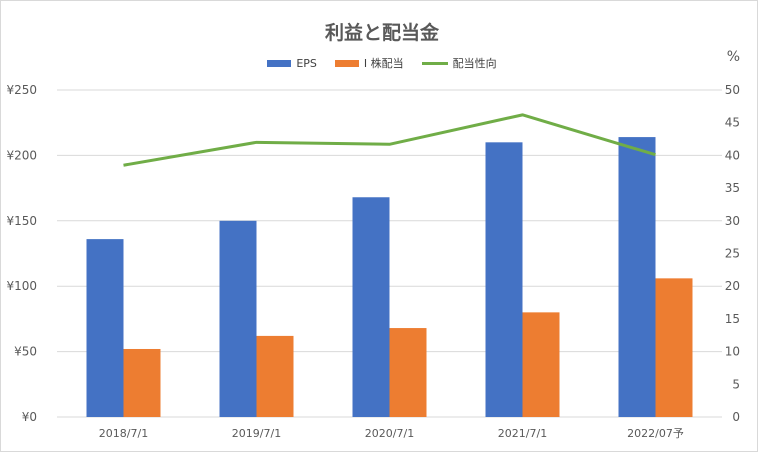 Image resolution: width=764 pixels, height=455 pixels. I want to click on y-left-tick-label: ¥200, so click(21, 155).